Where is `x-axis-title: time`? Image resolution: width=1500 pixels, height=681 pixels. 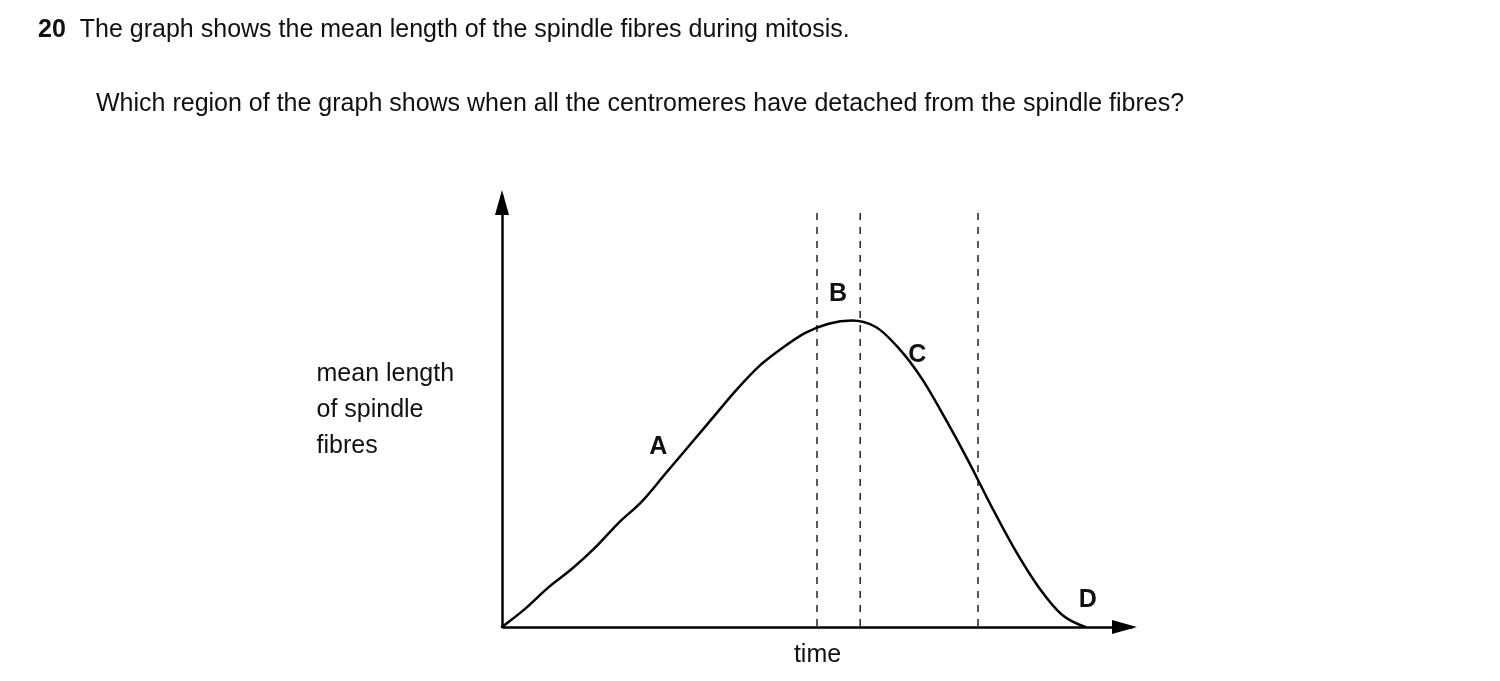 x-axis-title: time is located at coordinates (817, 652).